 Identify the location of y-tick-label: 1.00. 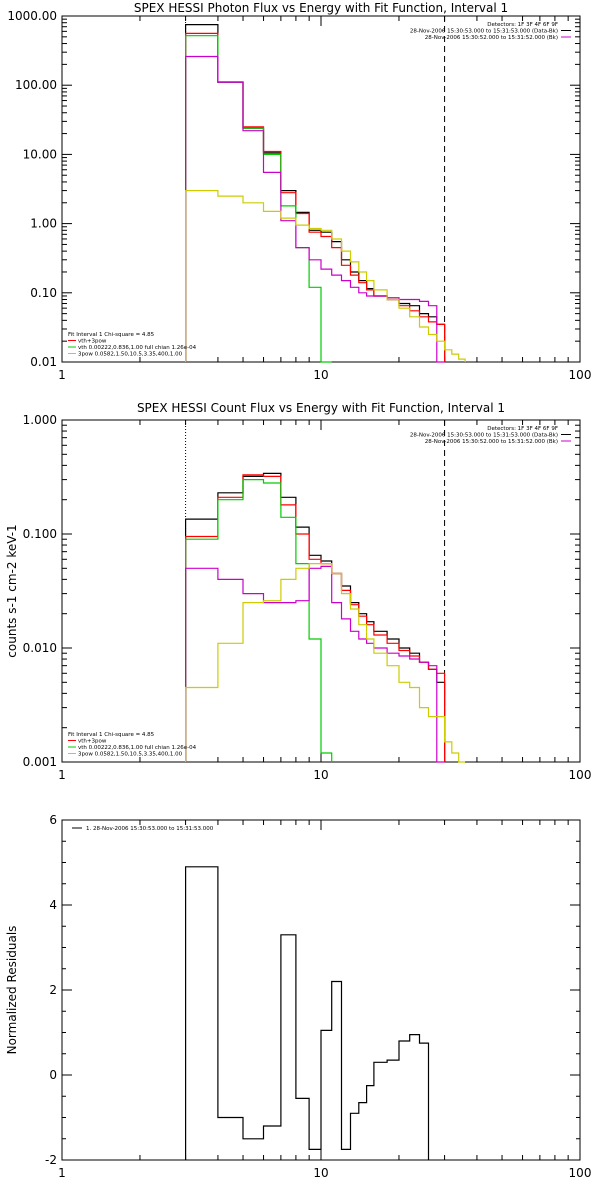
(43, 224).